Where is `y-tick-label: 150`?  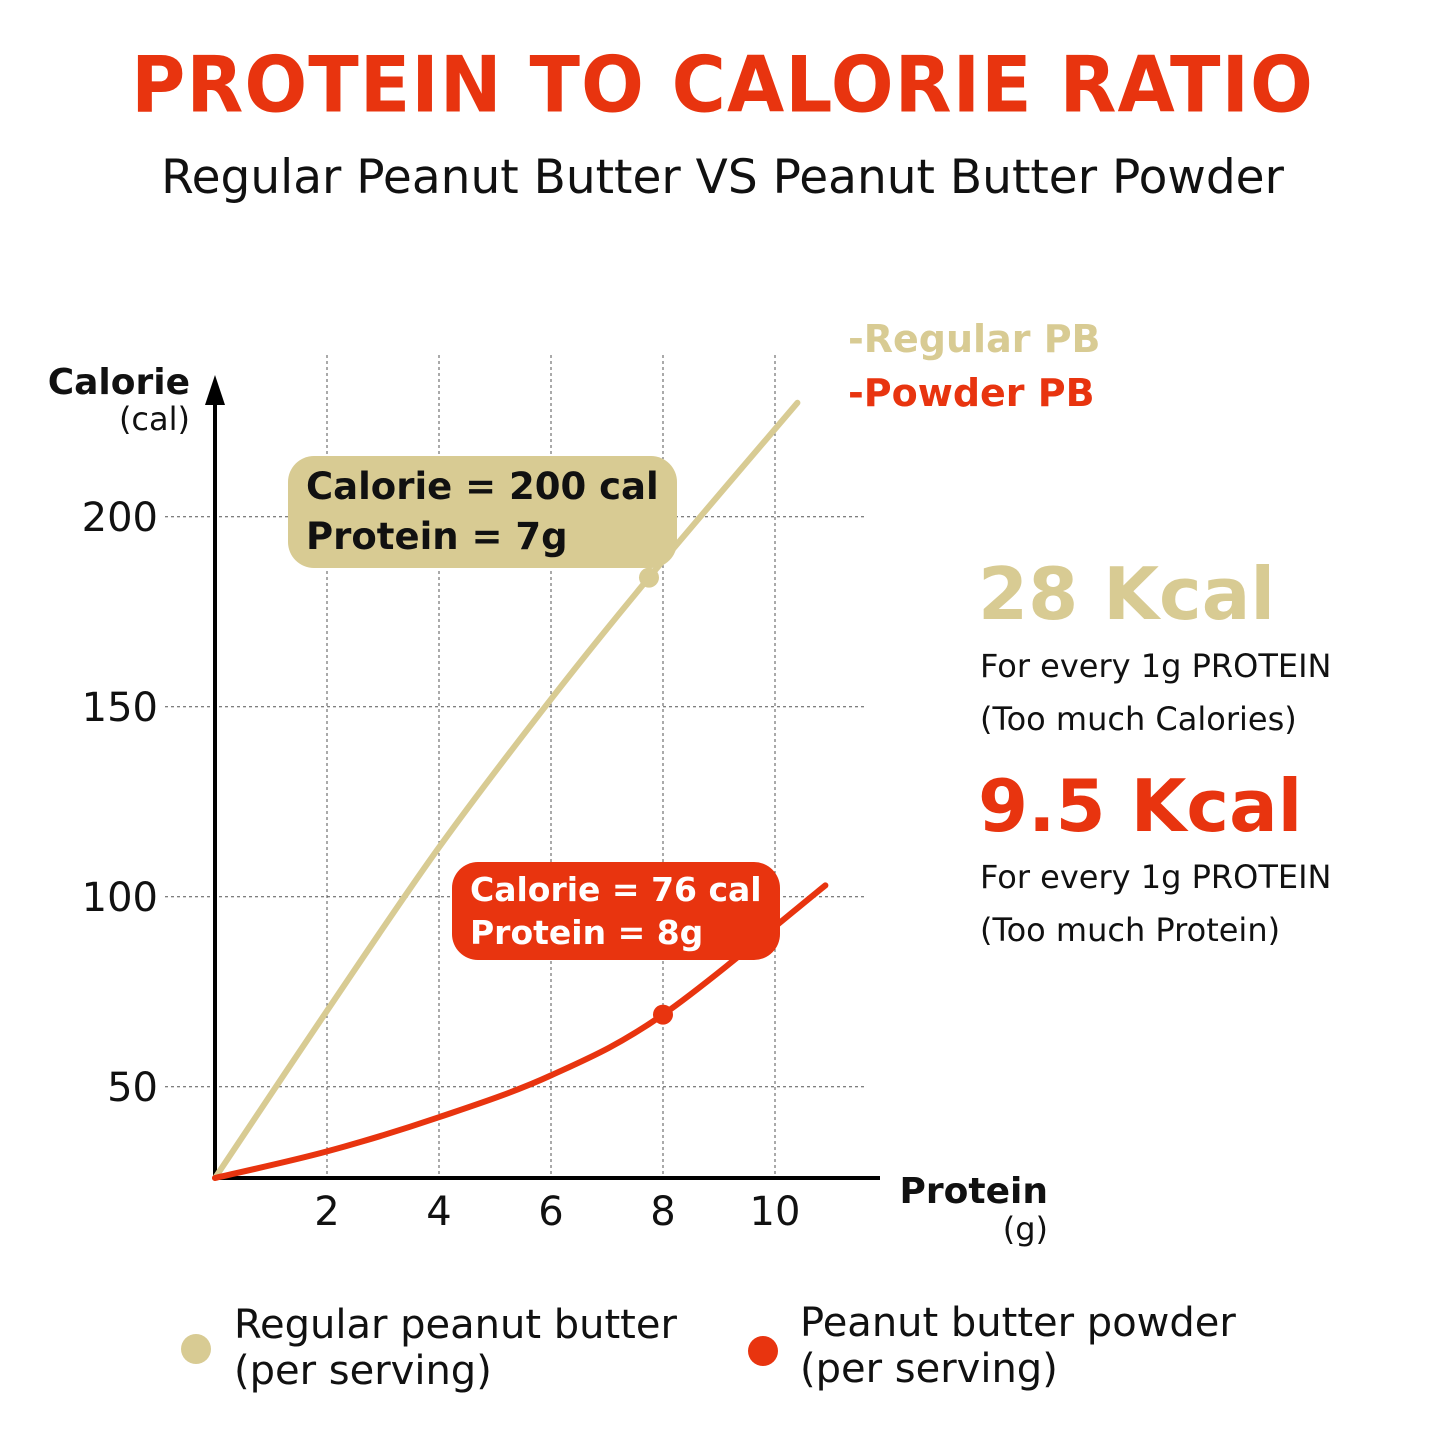 y-tick-label: 150 is located at coordinates (120, 708).